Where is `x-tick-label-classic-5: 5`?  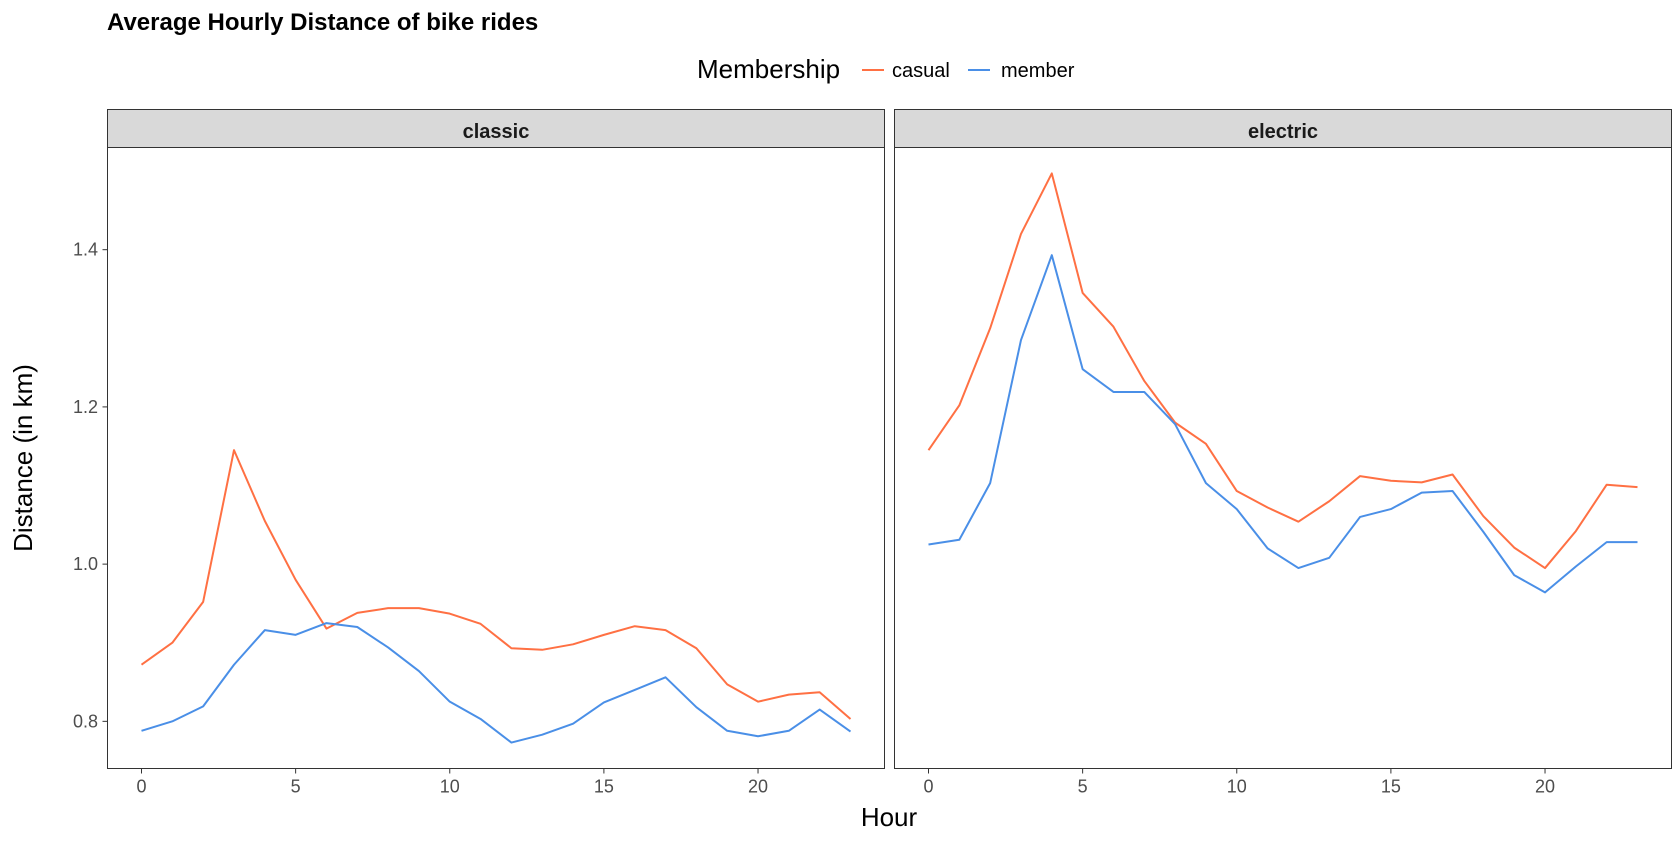
x-tick-label-classic-5: 5 is located at coordinates (296, 787).